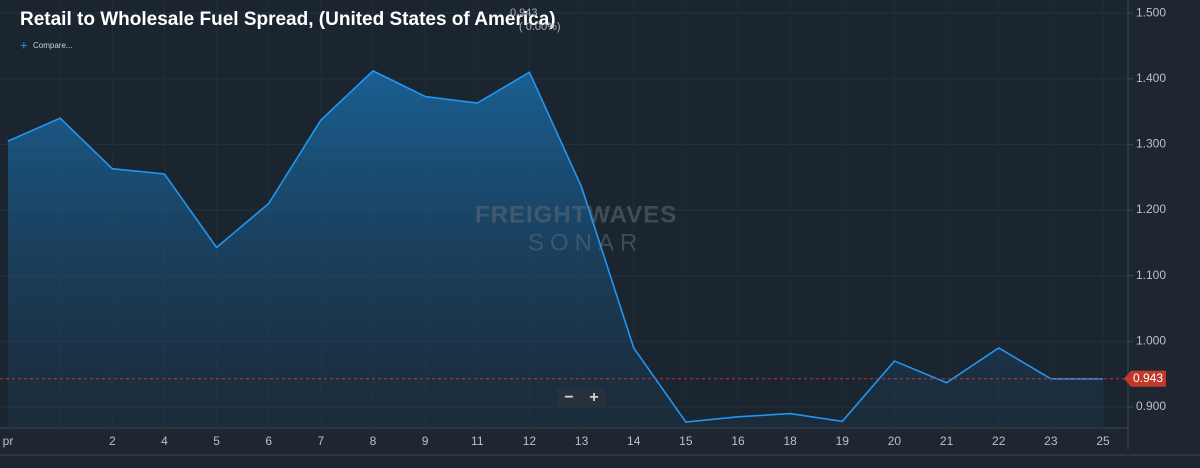 The height and width of the screenshot is (468, 1200). What do you see at coordinates (634, 441) in the screenshot?
I see `x-tick-label: 14` at bounding box center [634, 441].